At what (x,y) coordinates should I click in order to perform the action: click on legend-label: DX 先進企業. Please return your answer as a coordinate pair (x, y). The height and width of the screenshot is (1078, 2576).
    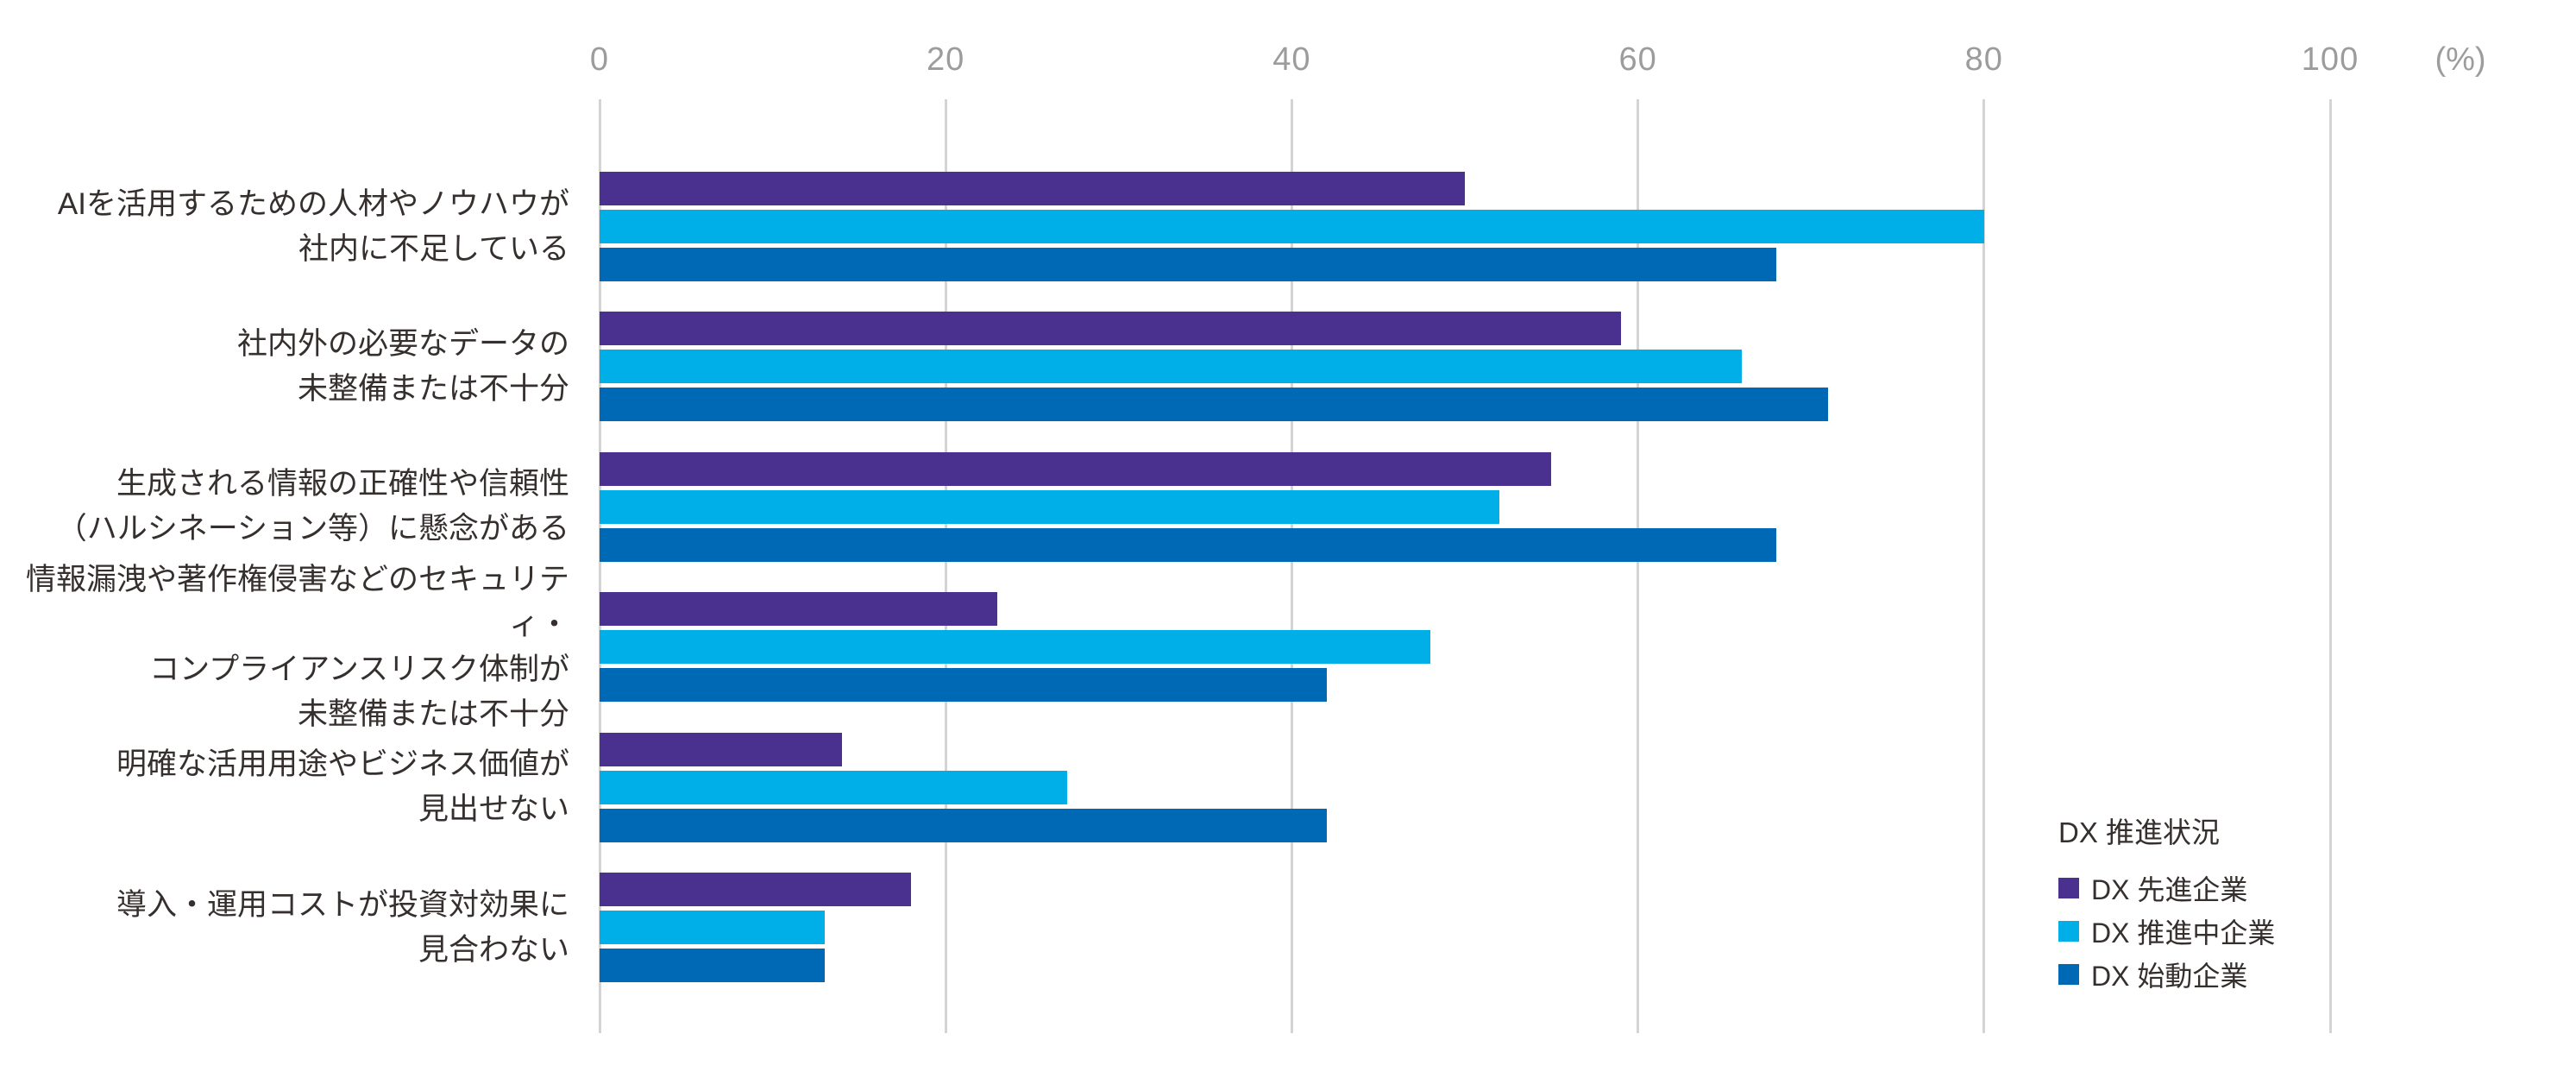
    Looking at the image, I should click on (2169, 890).